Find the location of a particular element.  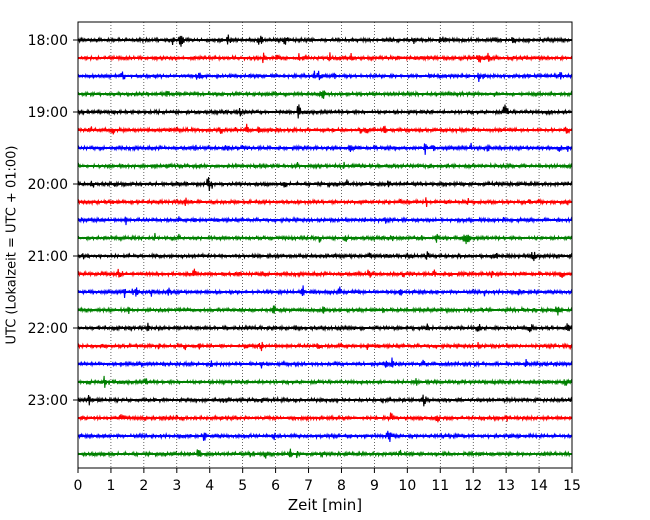

x-tick-label: 1 is located at coordinates (110, 486).